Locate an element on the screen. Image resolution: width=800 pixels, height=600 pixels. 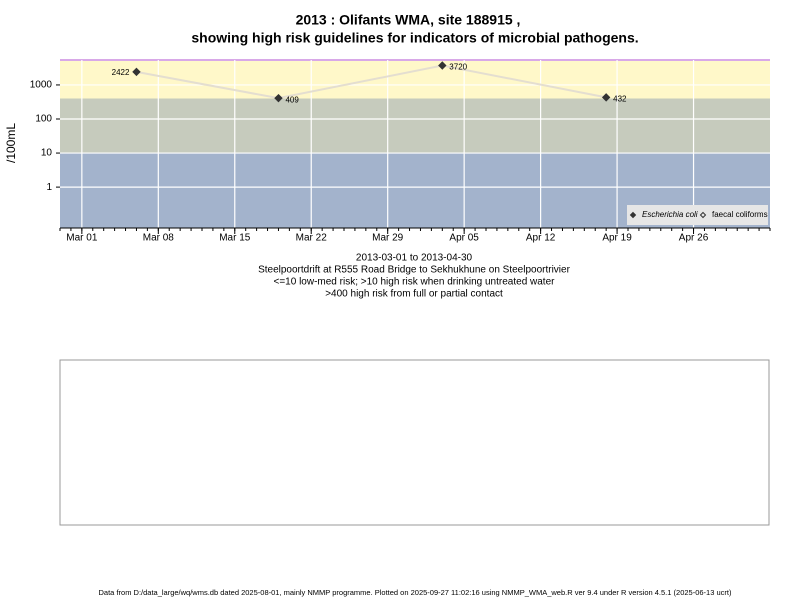
x-tick-label: Mar 22 is located at coordinates (312, 238).